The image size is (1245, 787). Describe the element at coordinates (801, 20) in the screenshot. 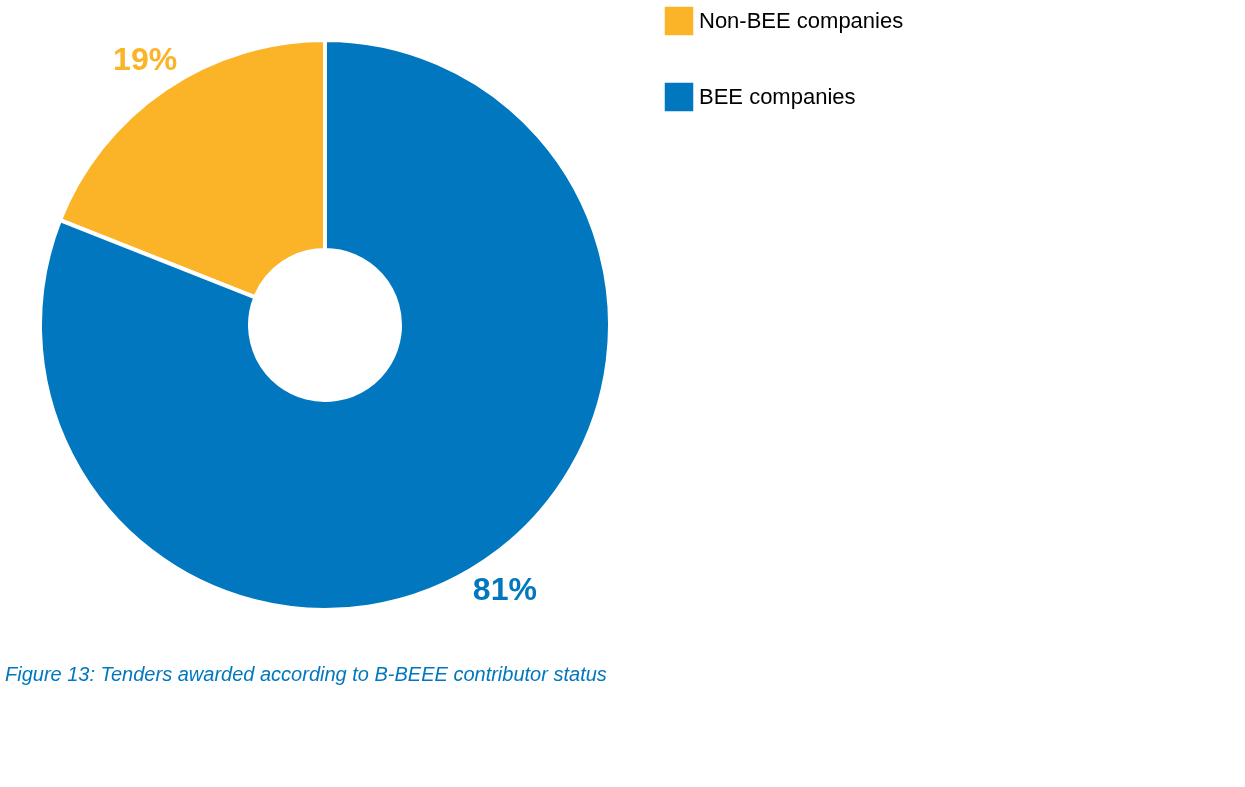

I see `legend-label: Non-BEE companies` at that location.